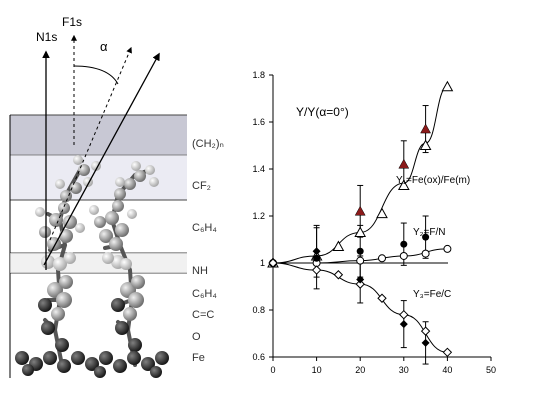 The image size is (544, 400). What do you see at coordinates (204, 294) in the screenshot?
I see `layer-label-c6h4-bottom: C₆H₄` at bounding box center [204, 294].